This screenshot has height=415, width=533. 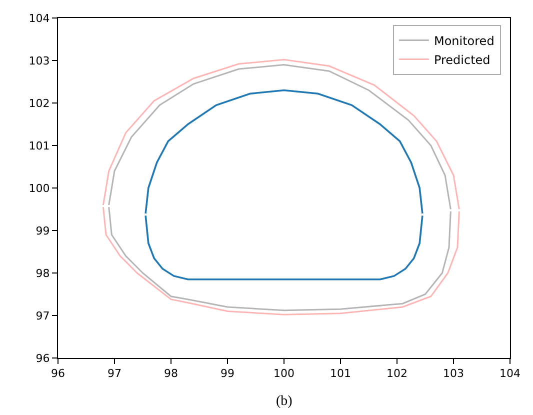 I want to click on y-tick-label: 100, so click(x=39, y=188).